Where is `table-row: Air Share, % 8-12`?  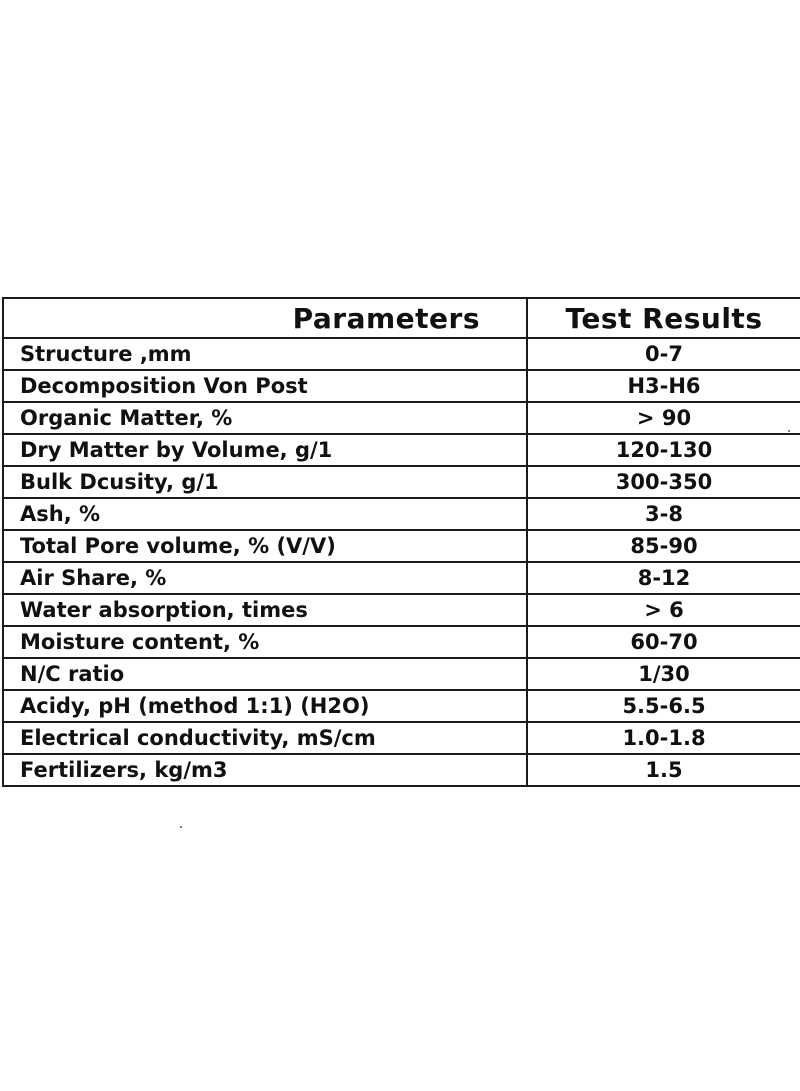 table-row: Air Share, % 8-12 is located at coordinates (401, 578).